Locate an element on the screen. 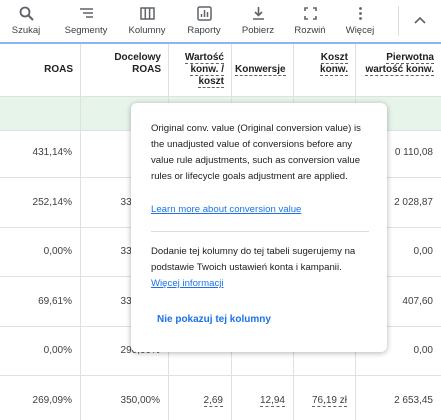 Image resolution: width=441 pixels, height=420 pixels. cell-text: 69,61% is located at coordinates (55, 301).